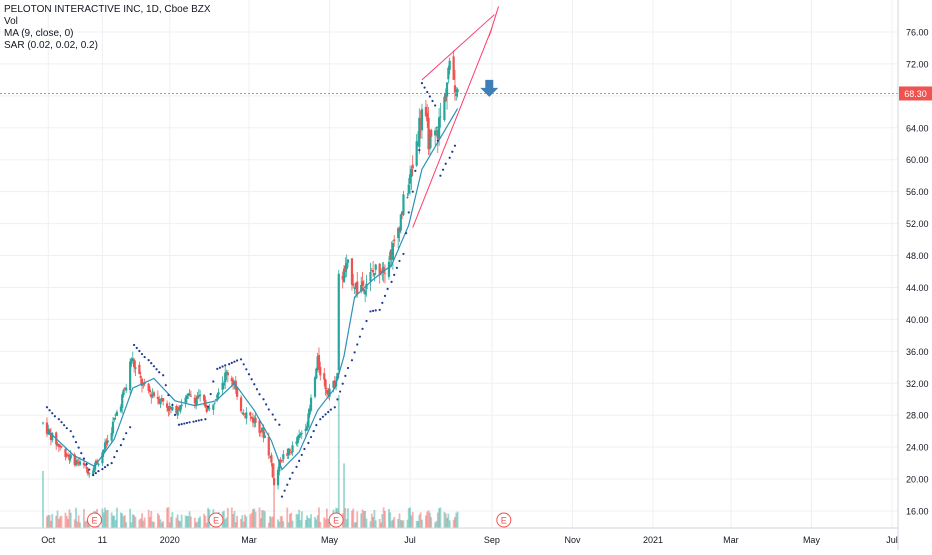 The height and width of the screenshot is (555, 932). What do you see at coordinates (653, 540) in the screenshot?
I see `x-tick-label: 2021` at bounding box center [653, 540].